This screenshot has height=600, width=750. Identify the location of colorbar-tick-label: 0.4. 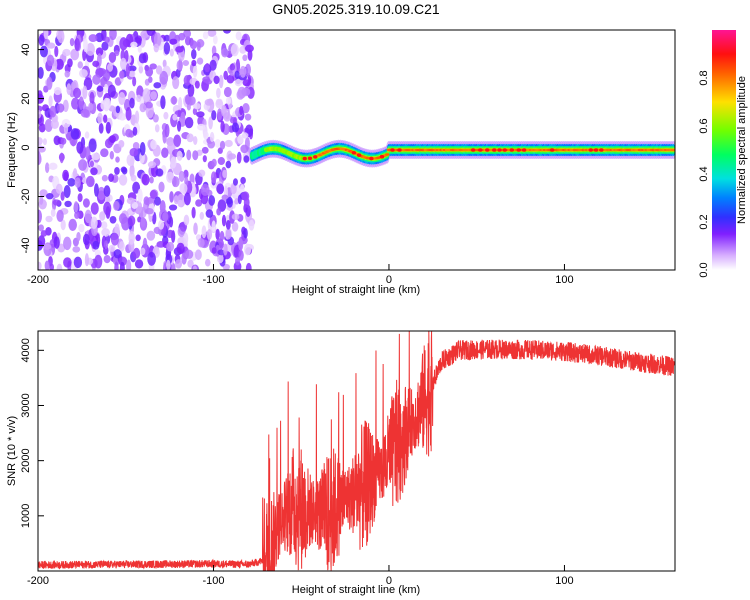
(704, 173).